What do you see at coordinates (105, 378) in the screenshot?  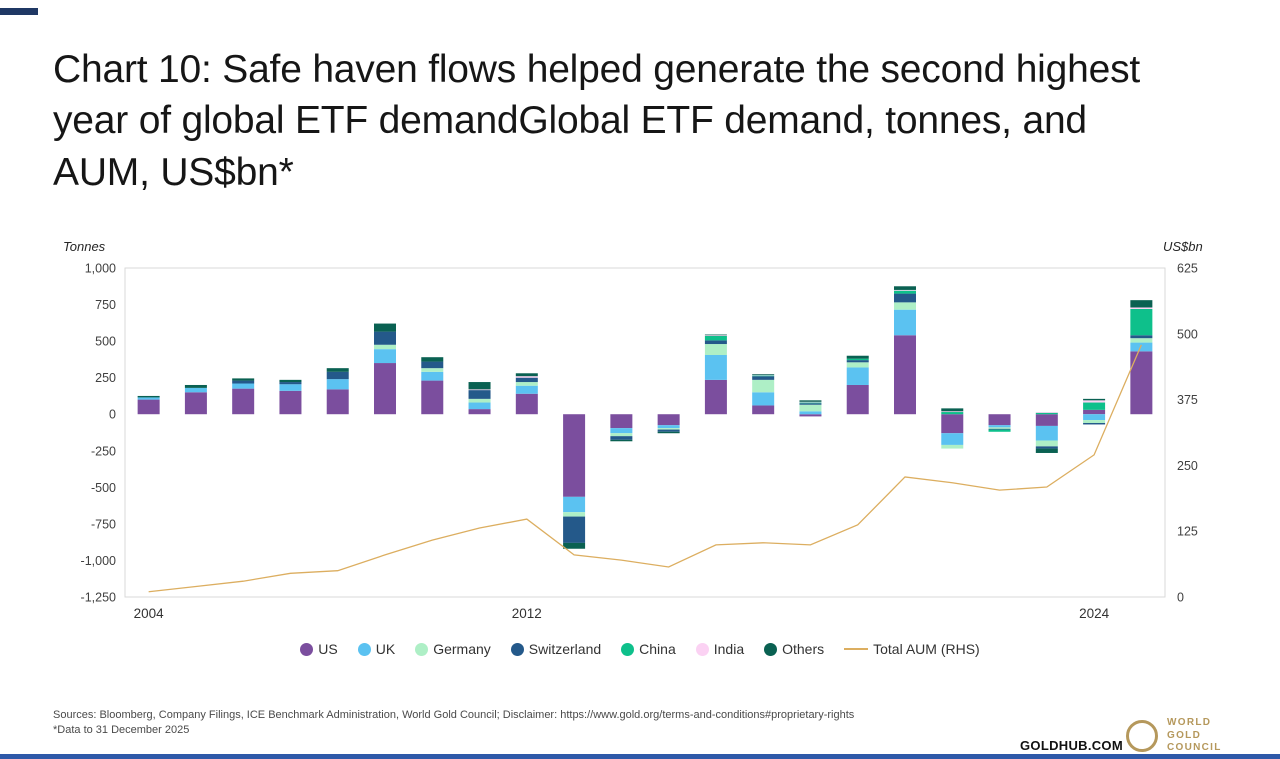 I see `left-axis-tick-label: 250` at bounding box center [105, 378].